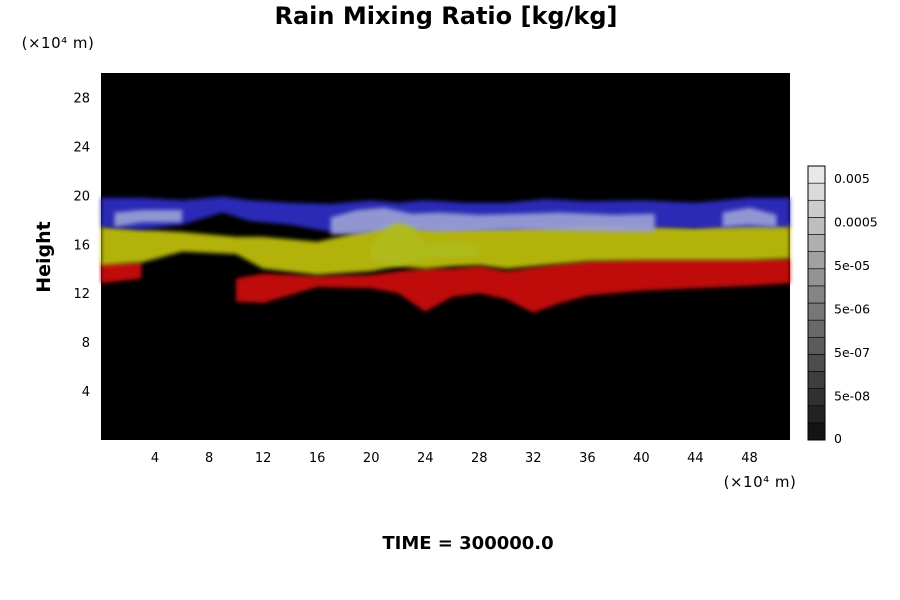 This screenshot has height=600, width=900. What do you see at coordinates (760, 482) in the screenshot?
I see `x-axis-unit: (×10⁴ m)` at bounding box center [760, 482].